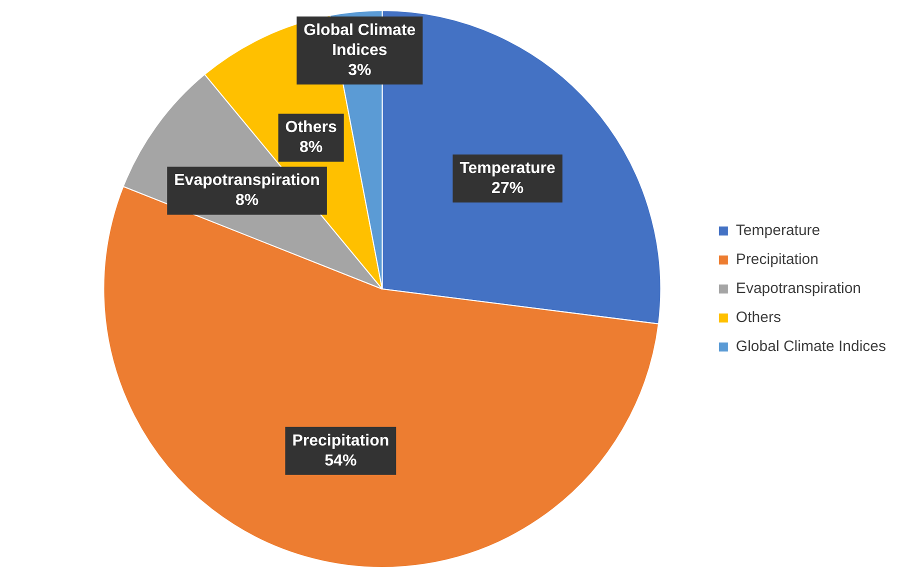 This screenshot has height=578, width=916. What do you see at coordinates (340, 461) in the screenshot?
I see `data-label: 54%` at bounding box center [340, 461].